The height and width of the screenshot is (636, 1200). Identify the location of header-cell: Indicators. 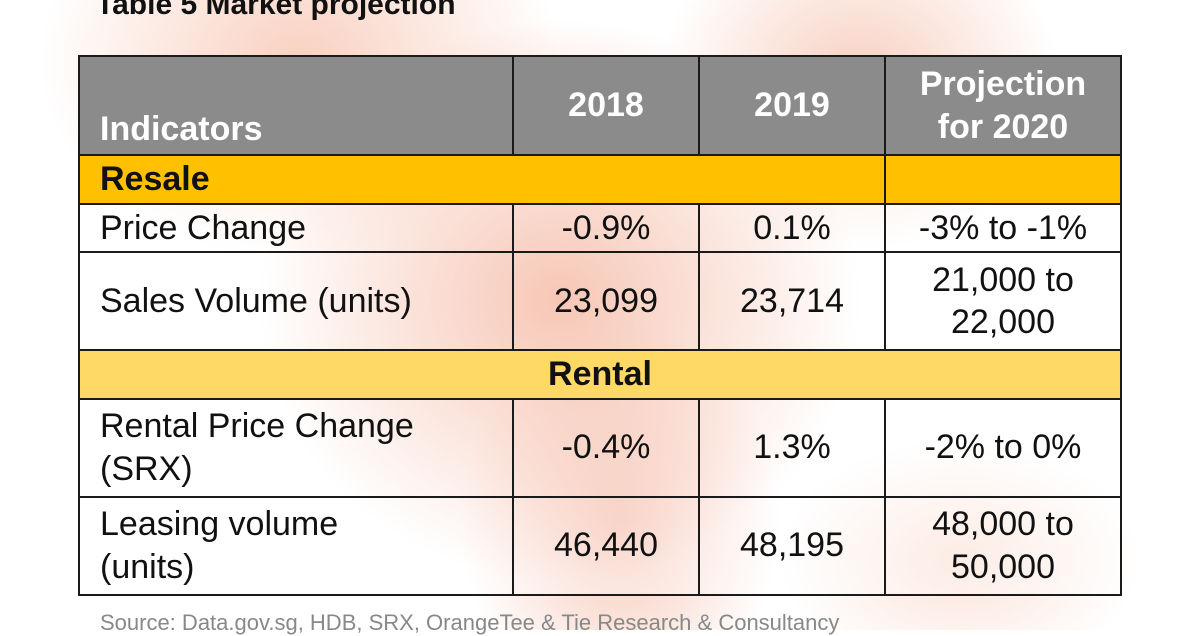
(296, 105).